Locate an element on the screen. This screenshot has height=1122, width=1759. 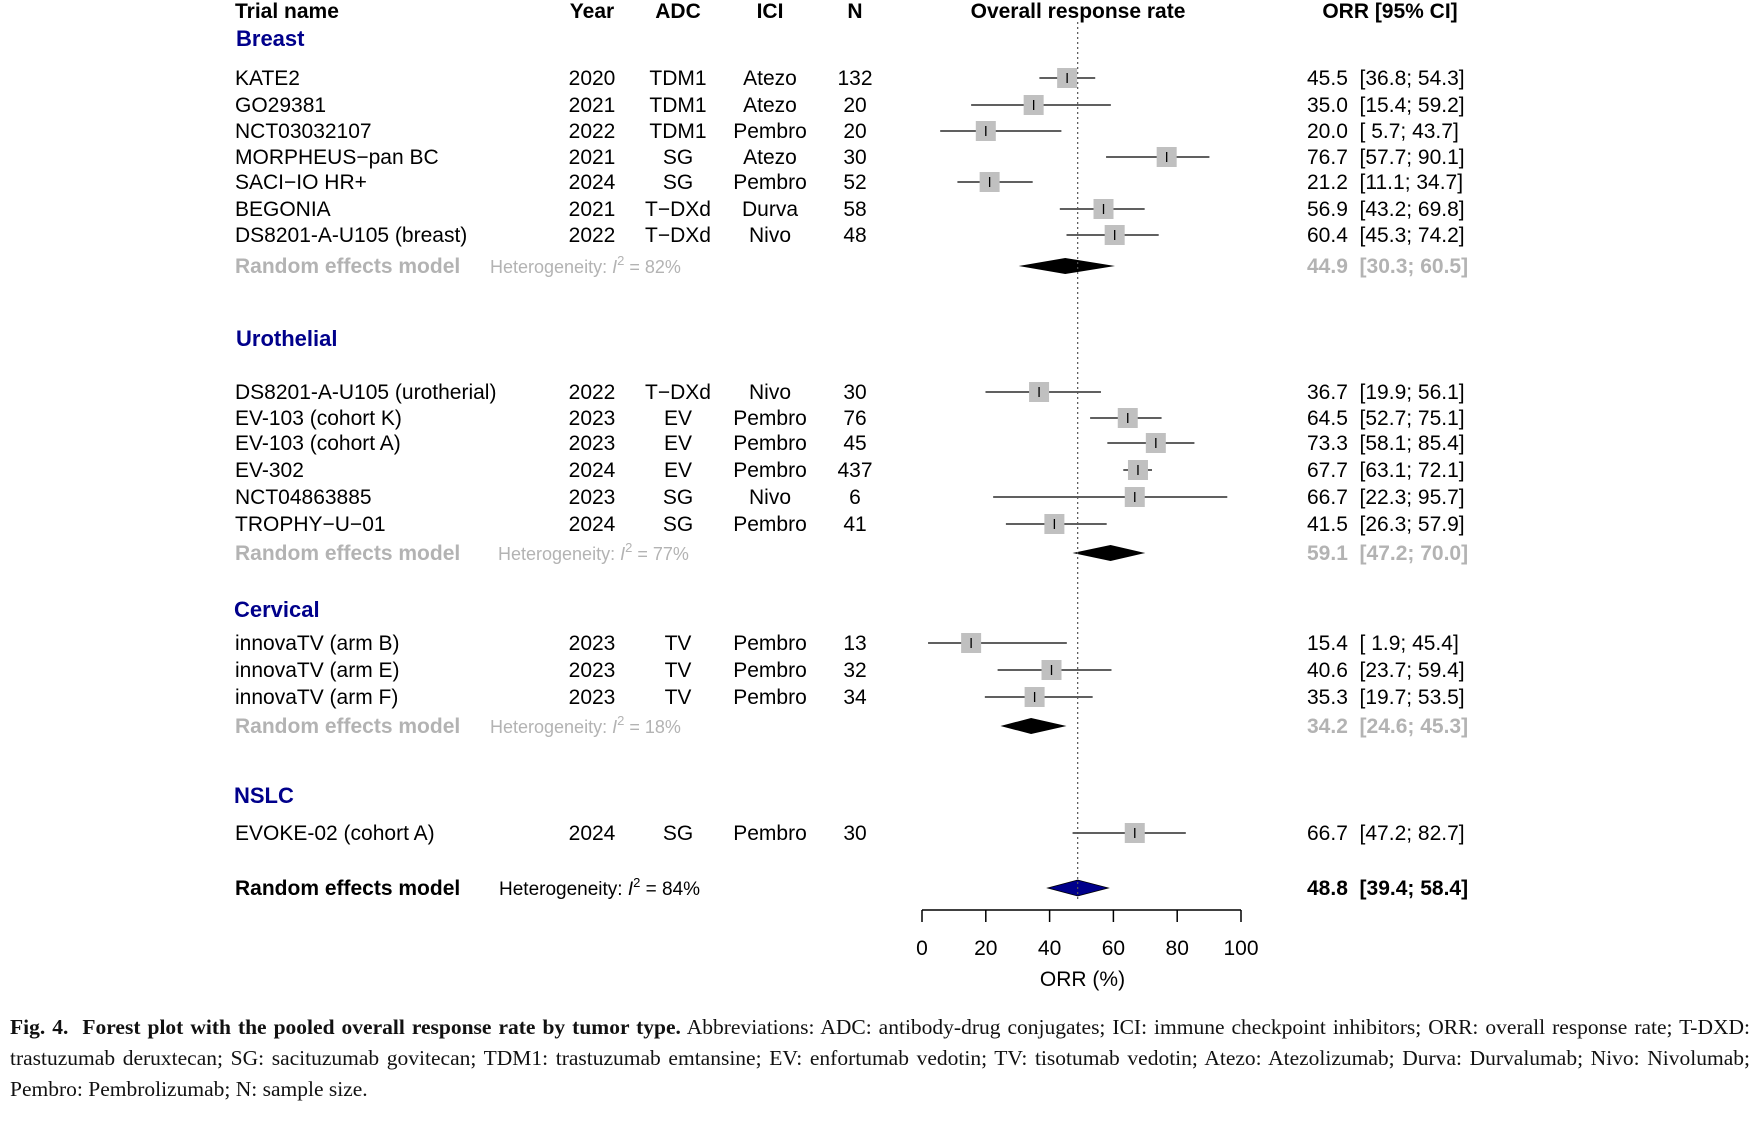
study-orr-text: 35.3 [19.7; 53.5] is located at coordinates (1386, 697).